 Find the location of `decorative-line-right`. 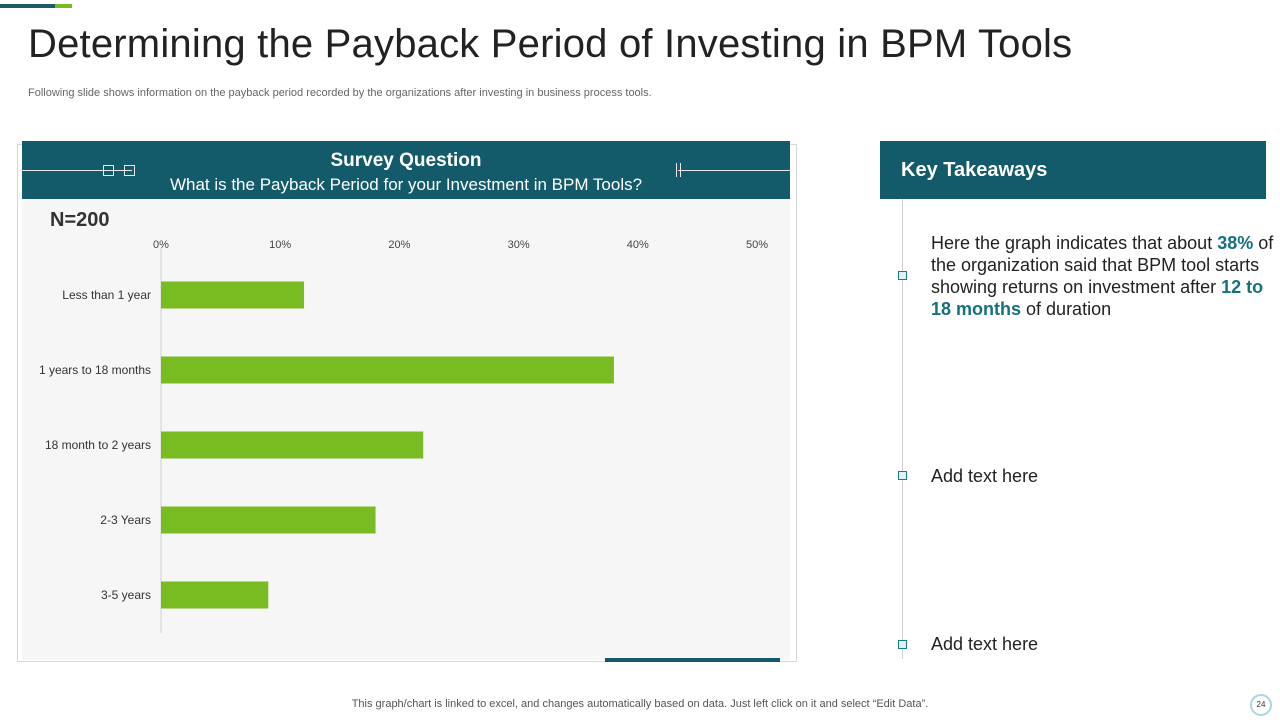

decorative-line-right is located at coordinates (734, 170).